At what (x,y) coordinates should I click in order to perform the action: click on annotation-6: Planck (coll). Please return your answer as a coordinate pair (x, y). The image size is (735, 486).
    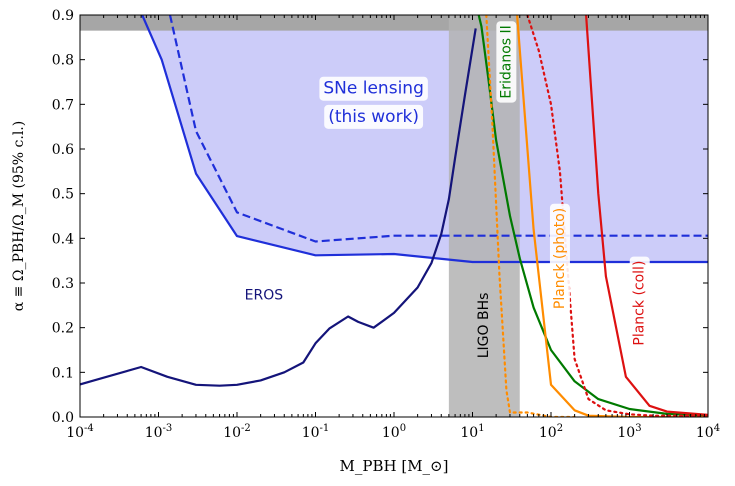
    Looking at the image, I should click on (639, 303).